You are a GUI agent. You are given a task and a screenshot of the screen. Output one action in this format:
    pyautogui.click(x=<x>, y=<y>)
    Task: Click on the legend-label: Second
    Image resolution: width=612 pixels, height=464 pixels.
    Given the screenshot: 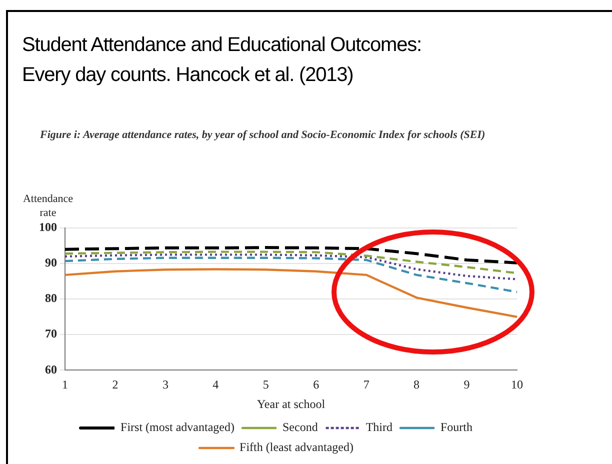 What is the action you would take?
    pyautogui.click(x=300, y=427)
    